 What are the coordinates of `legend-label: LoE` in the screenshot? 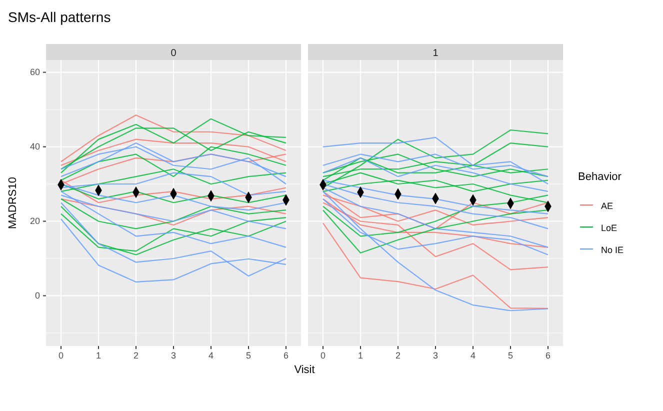 It's located at (609, 228).